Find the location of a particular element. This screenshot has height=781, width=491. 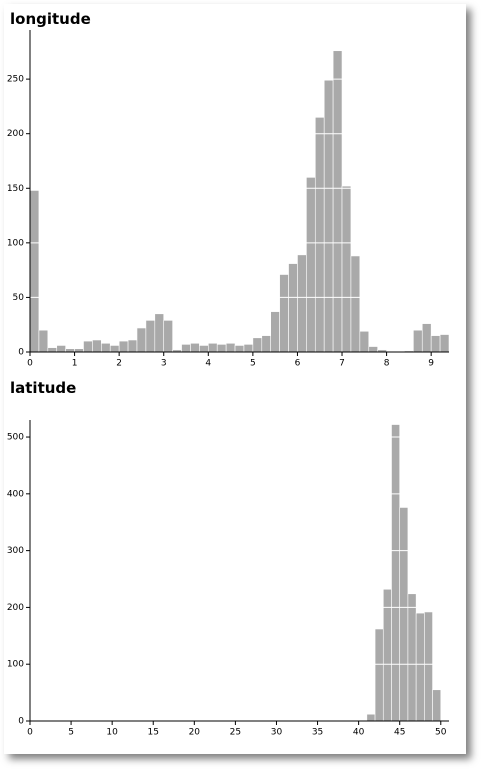

x-tick-label: 7 is located at coordinates (342, 364).